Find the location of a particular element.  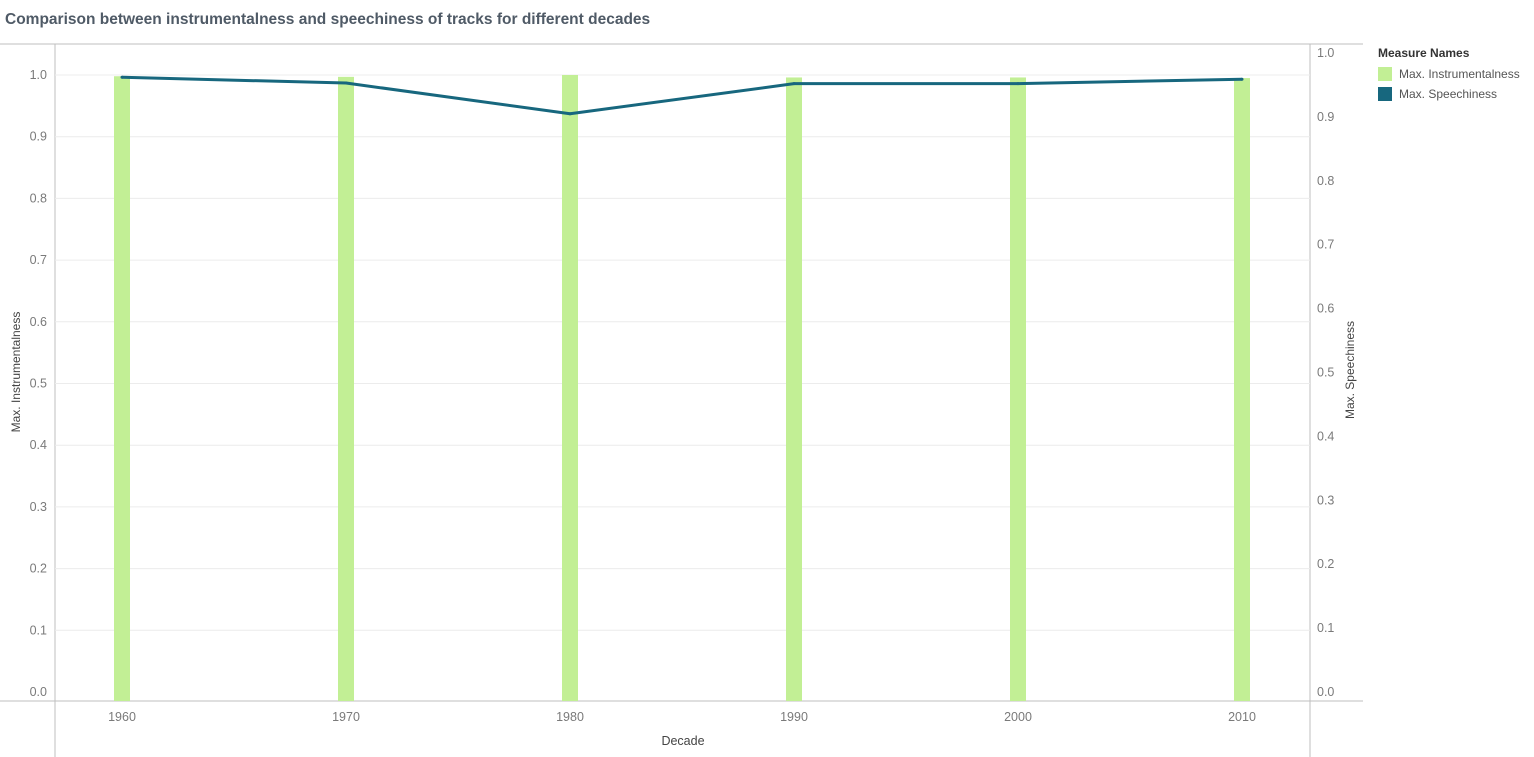

bar-instrumentalness-1980 is located at coordinates (570, 388).